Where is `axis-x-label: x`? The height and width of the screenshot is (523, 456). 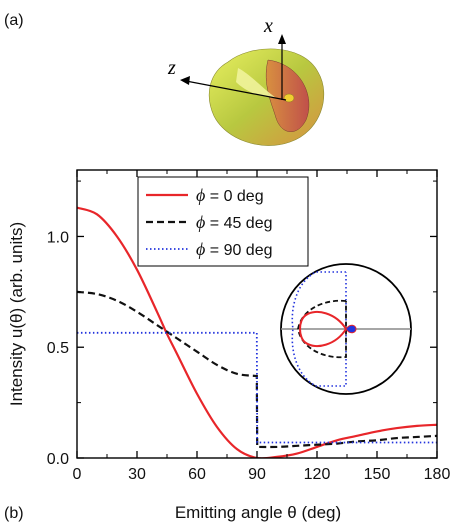
axis-x-label: x is located at coordinates (268, 26).